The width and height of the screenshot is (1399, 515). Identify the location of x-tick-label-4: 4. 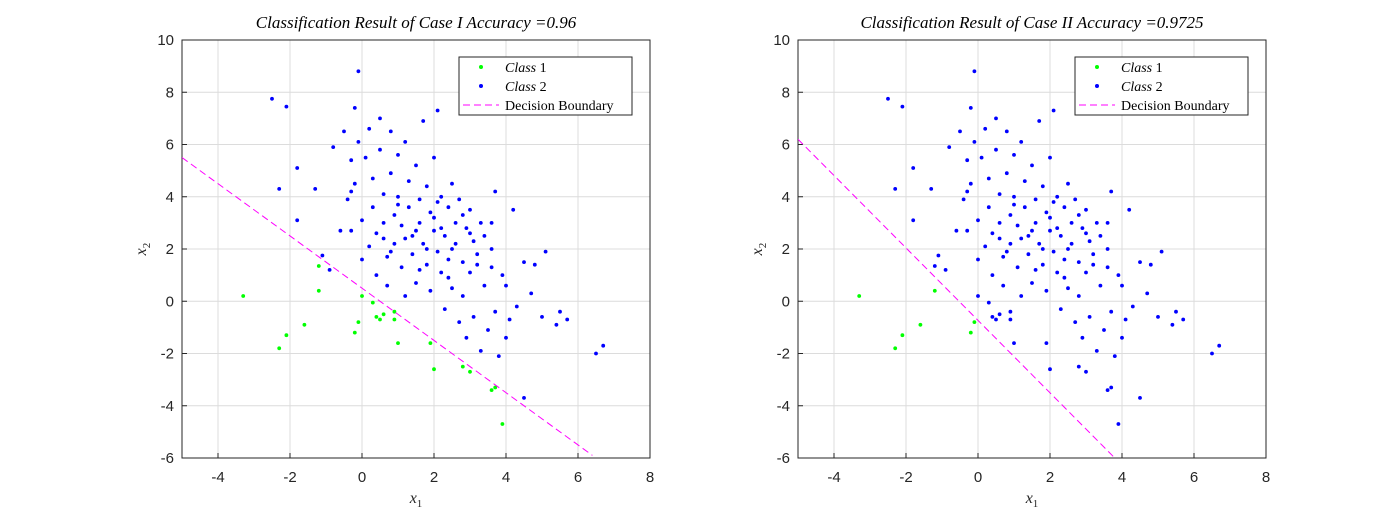
(1122, 477).